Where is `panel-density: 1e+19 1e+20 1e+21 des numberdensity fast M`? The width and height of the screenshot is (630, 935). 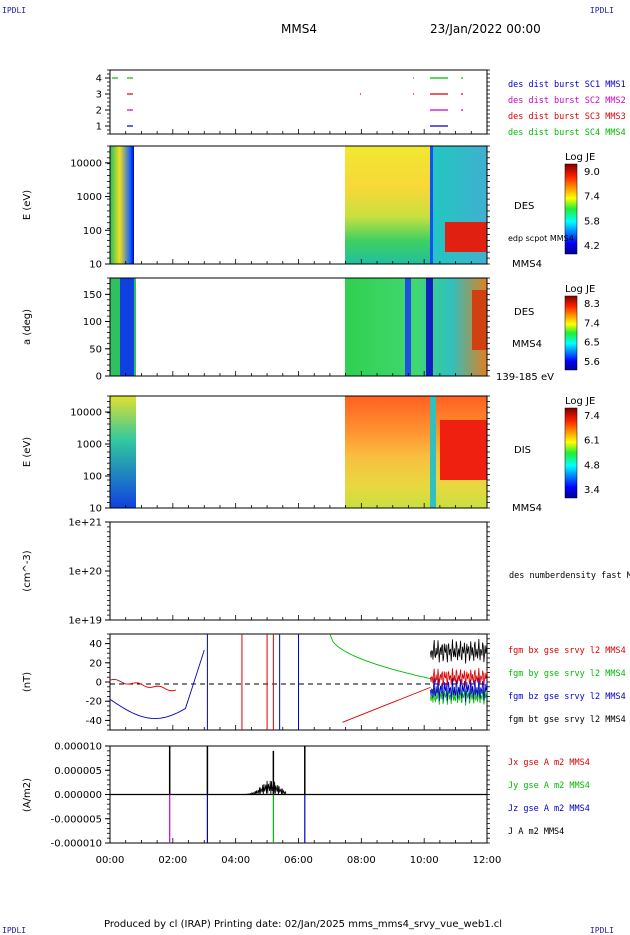 panel-density: 1e+19 1e+20 1e+21 des numberdensity fast M is located at coordinates (349, 572).